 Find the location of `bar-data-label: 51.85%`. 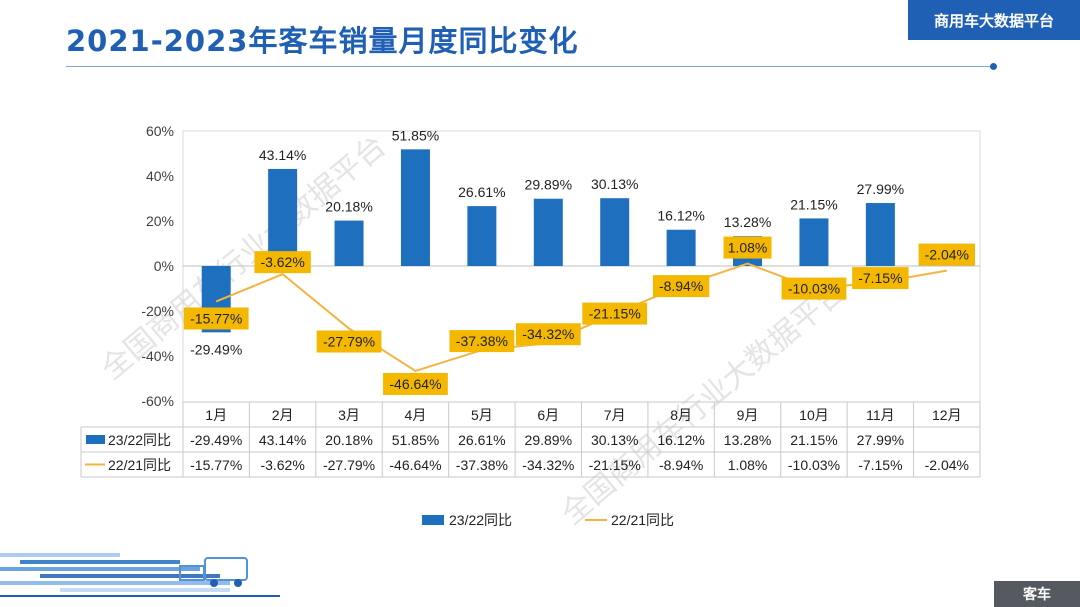

bar-data-label: 51.85% is located at coordinates (415, 135).